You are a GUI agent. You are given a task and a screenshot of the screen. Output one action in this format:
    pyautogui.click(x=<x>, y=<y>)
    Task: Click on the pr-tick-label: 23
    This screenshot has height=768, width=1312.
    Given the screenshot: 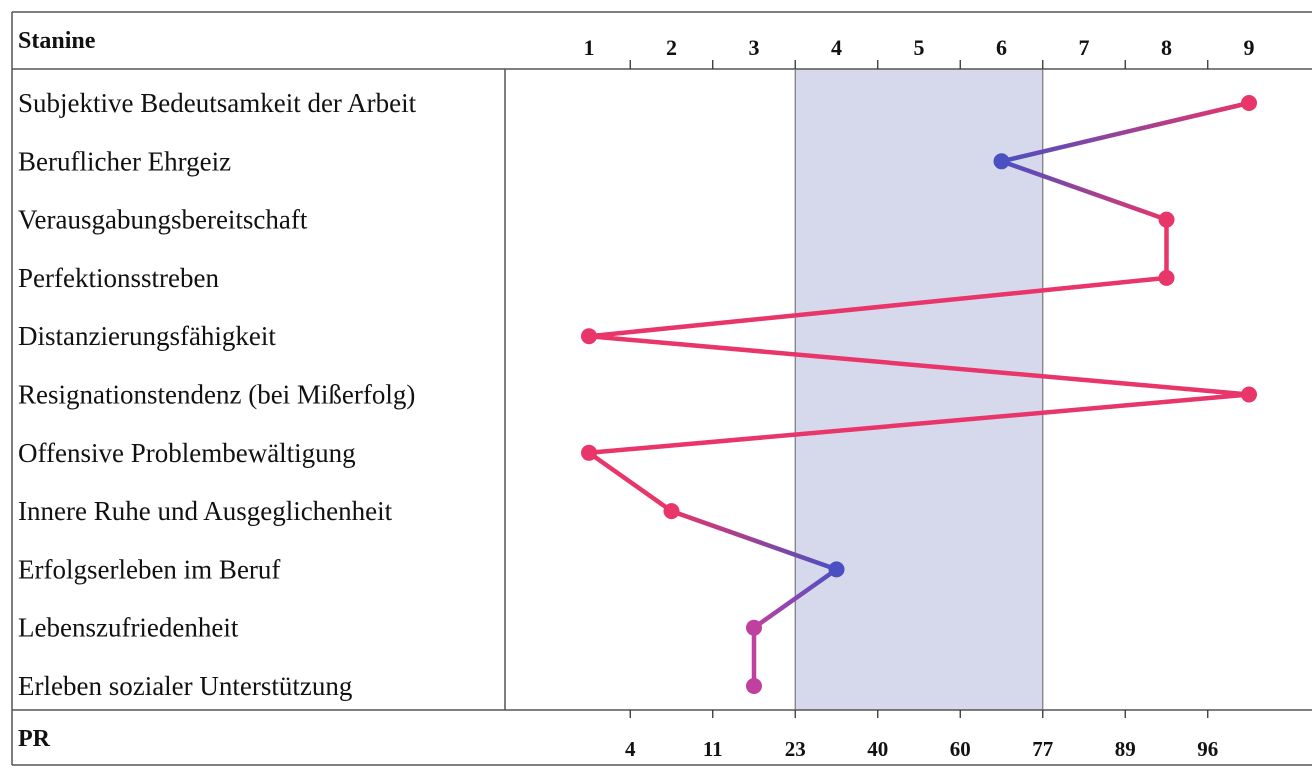 What is the action you would take?
    pyautogui.click(x=795, y=749)
    